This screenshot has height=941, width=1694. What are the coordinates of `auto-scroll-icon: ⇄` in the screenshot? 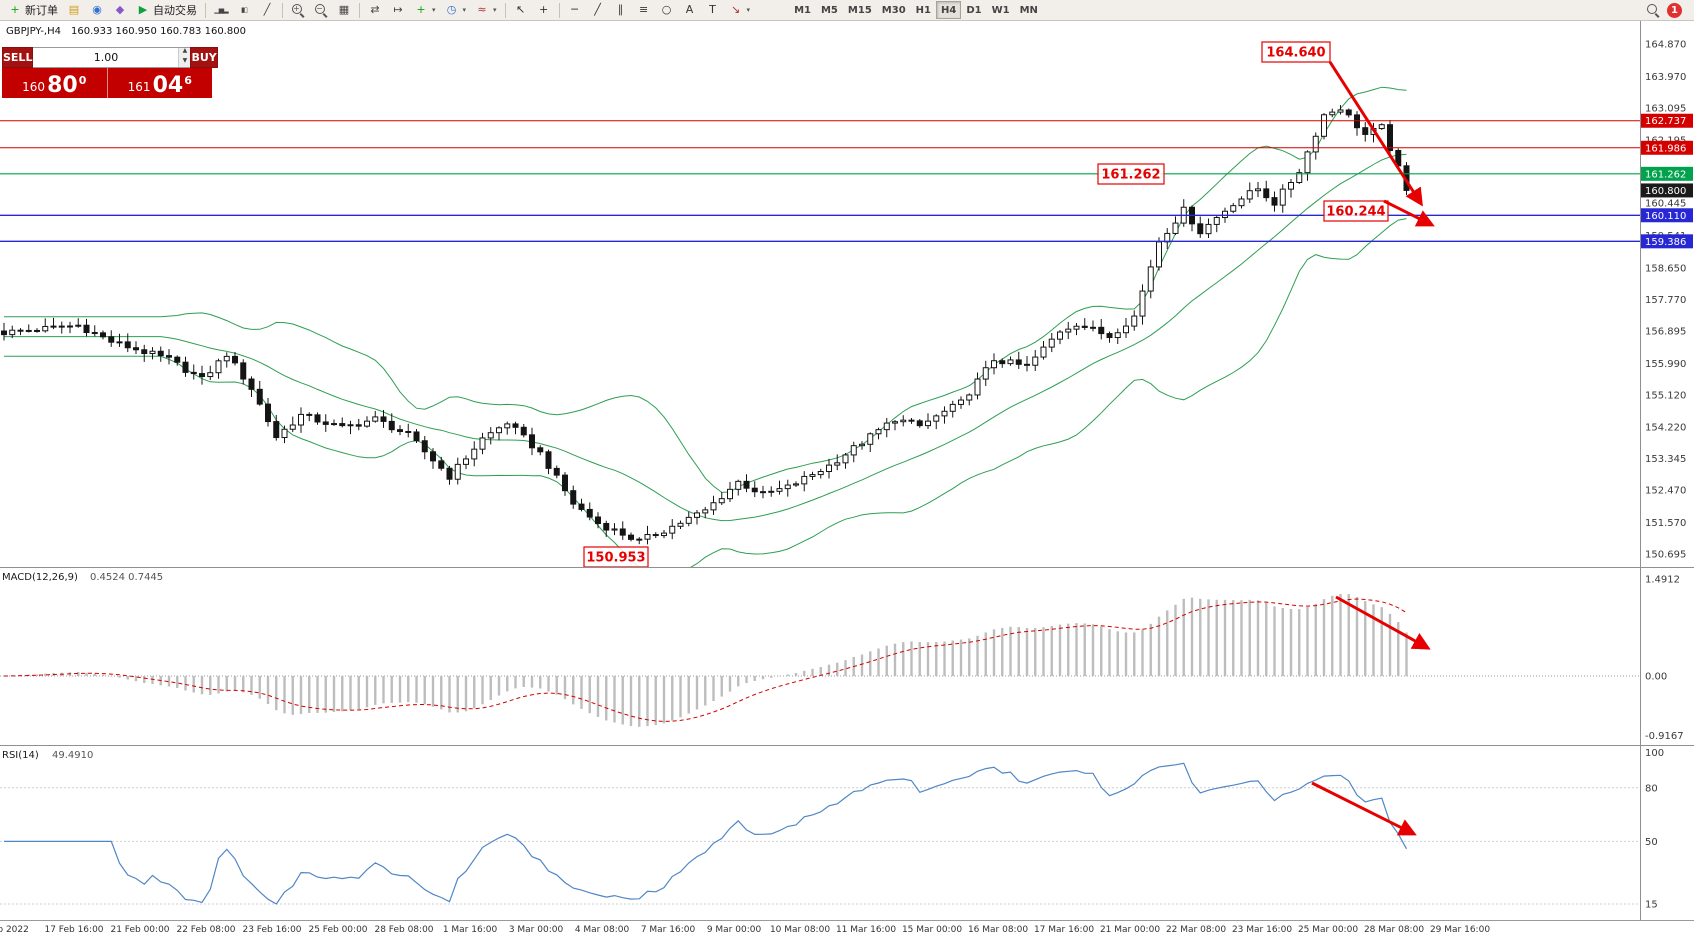 It's located at (375, 9).